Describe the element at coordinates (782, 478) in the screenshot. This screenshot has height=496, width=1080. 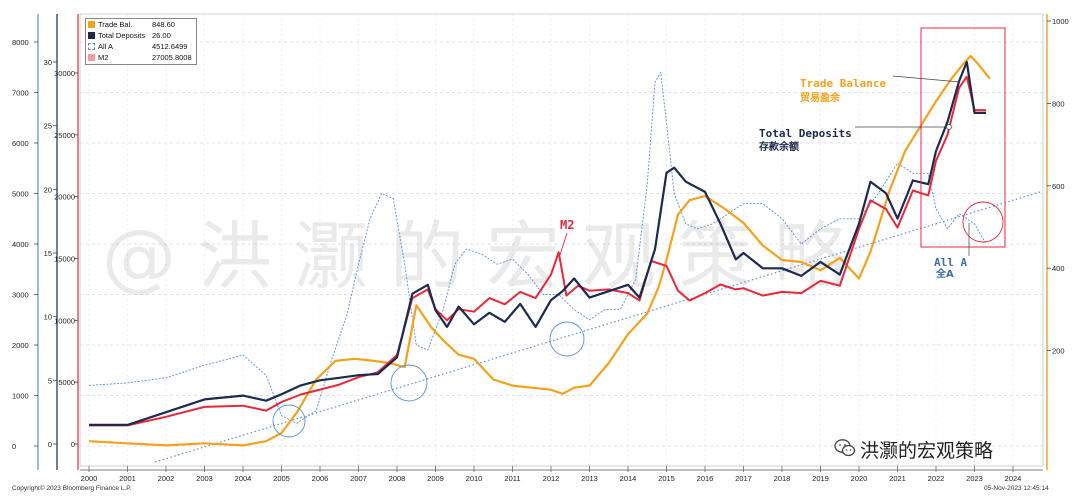
I see `x-tick-label: 2018` at that location.